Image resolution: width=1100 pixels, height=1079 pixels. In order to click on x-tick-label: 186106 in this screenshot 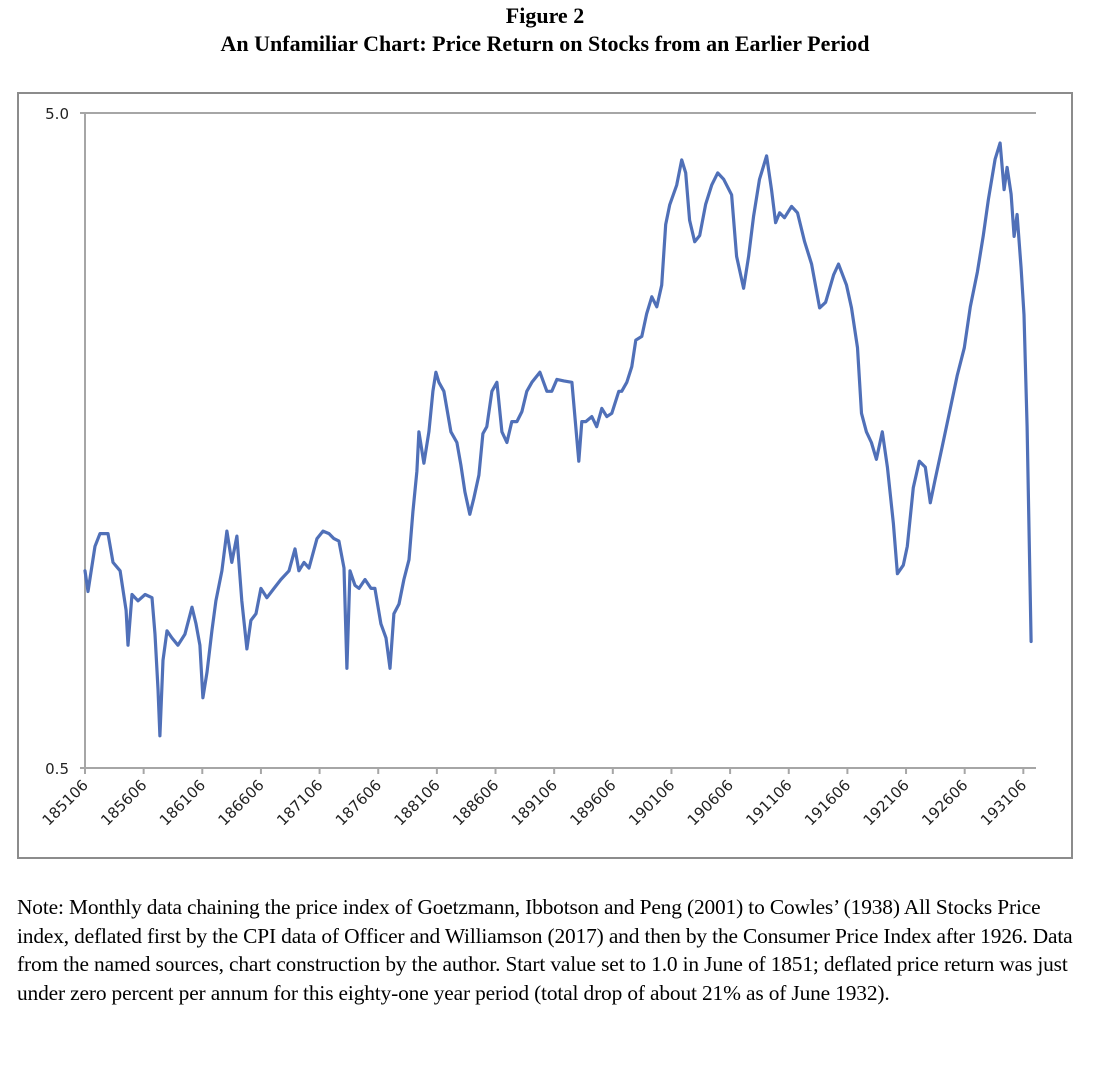, I will do `click(182, 802)`.